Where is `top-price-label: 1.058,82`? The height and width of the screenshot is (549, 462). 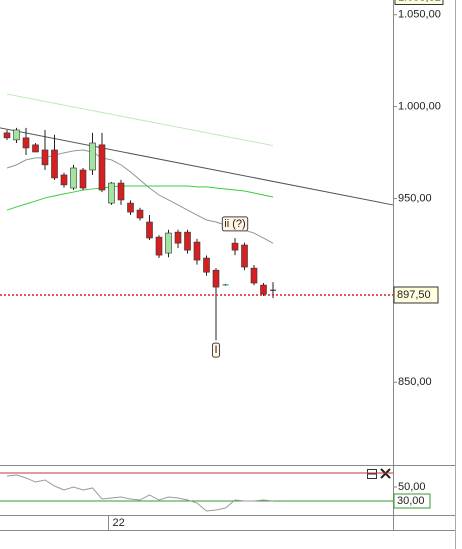 top-price-label: 1.058,82 is located at coordinates (419, 1).